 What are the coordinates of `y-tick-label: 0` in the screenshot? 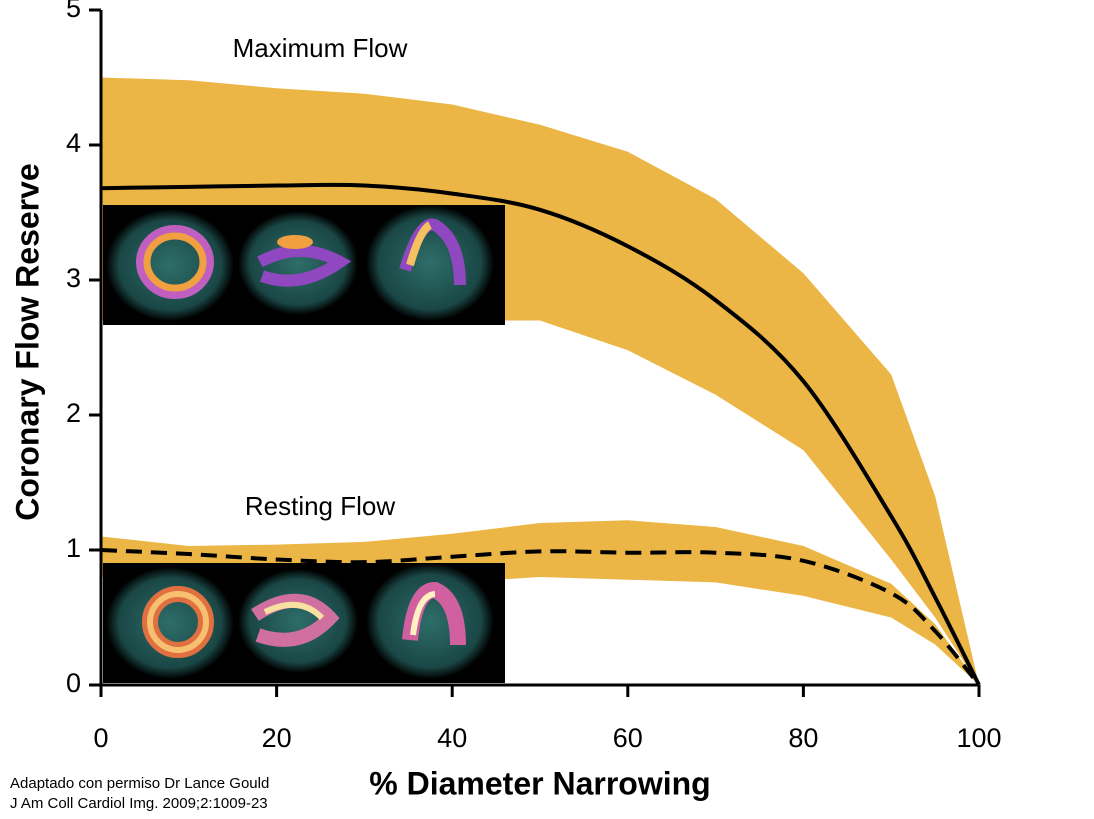 It's located at (73, 683).